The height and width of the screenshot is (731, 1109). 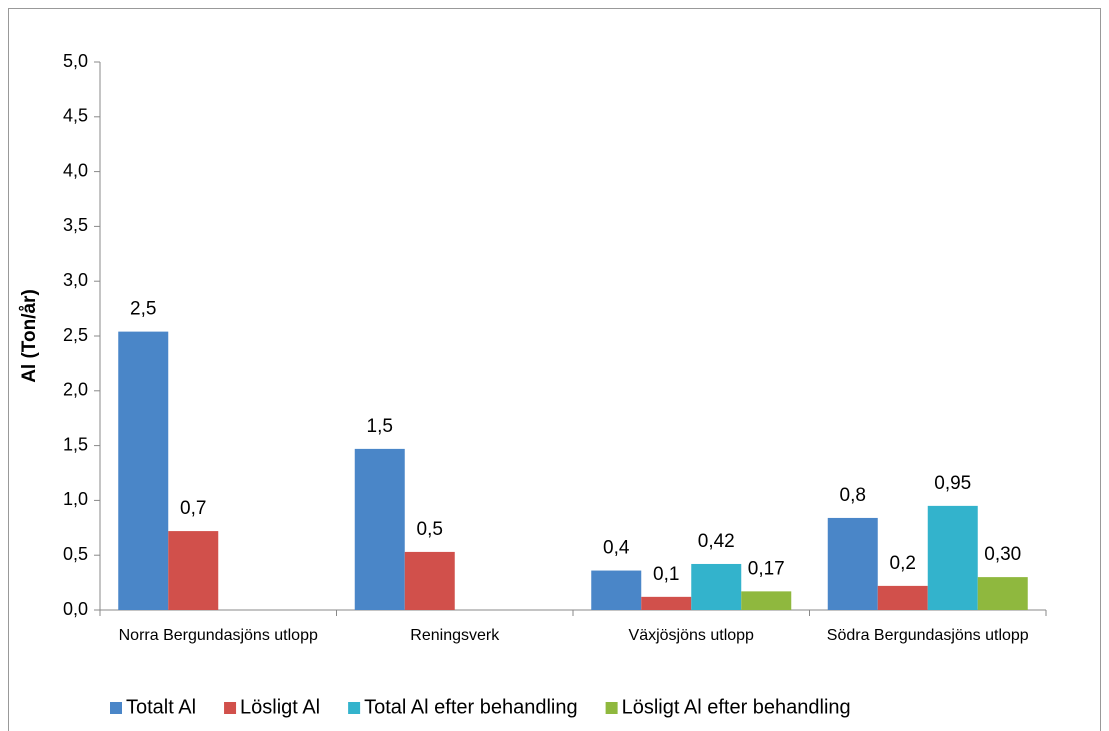 I want to click on y-tick-label: 0,5, so click(x=75, y=554).